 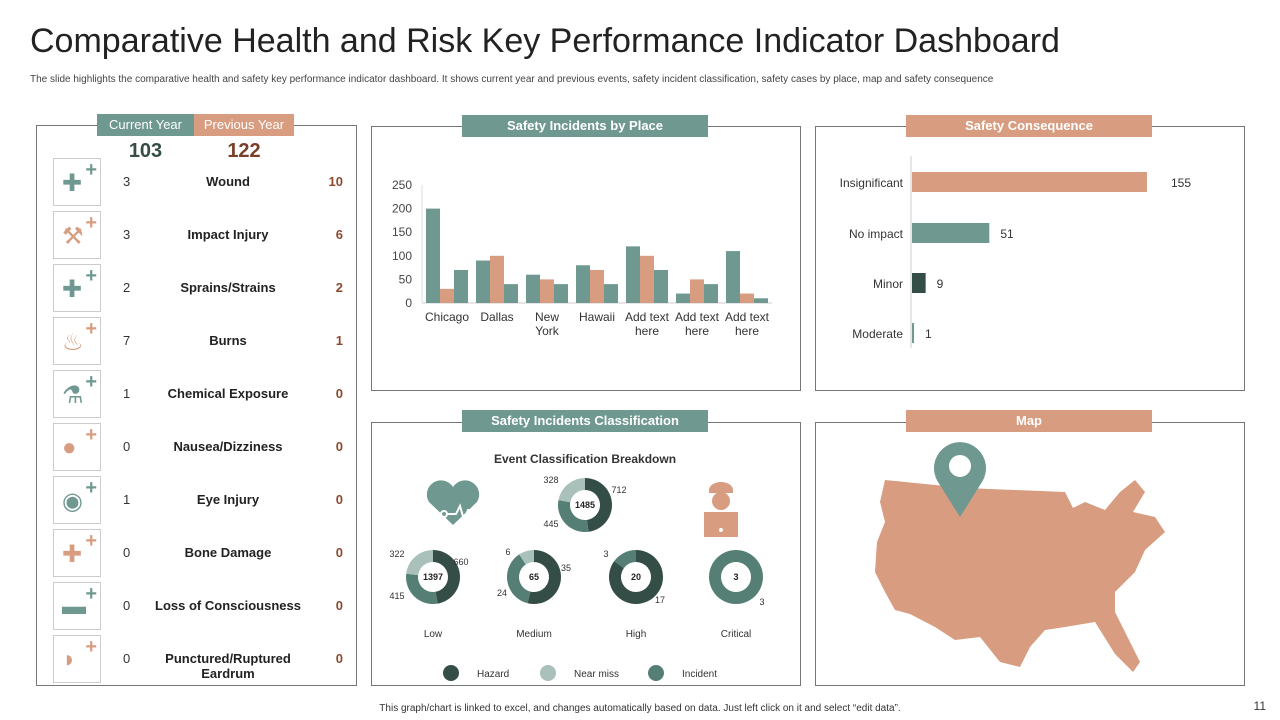 I want to click on summary-row: ♨ + 7 Burns 1, so click(x=198, y=341).